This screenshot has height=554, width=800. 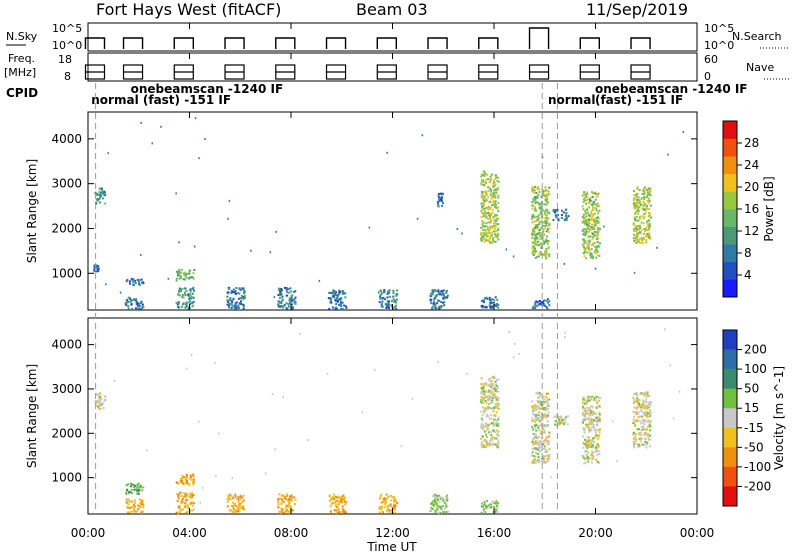 I want to click on noise-pixel, so click(x=199, y=158).